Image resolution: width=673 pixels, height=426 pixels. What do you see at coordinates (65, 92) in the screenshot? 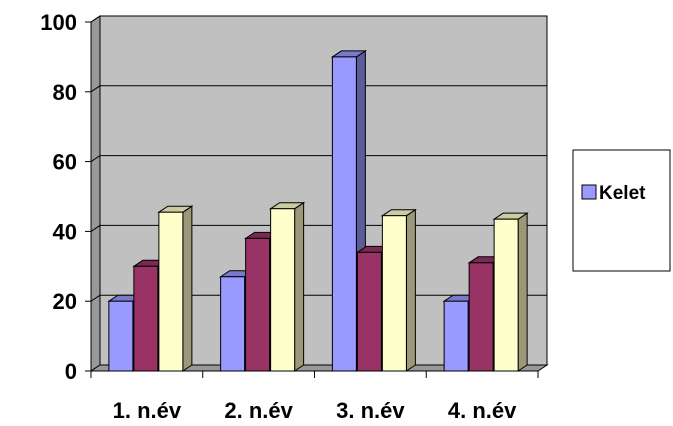
I see `y-tick-label: 80` at bounding box center [65, 92].